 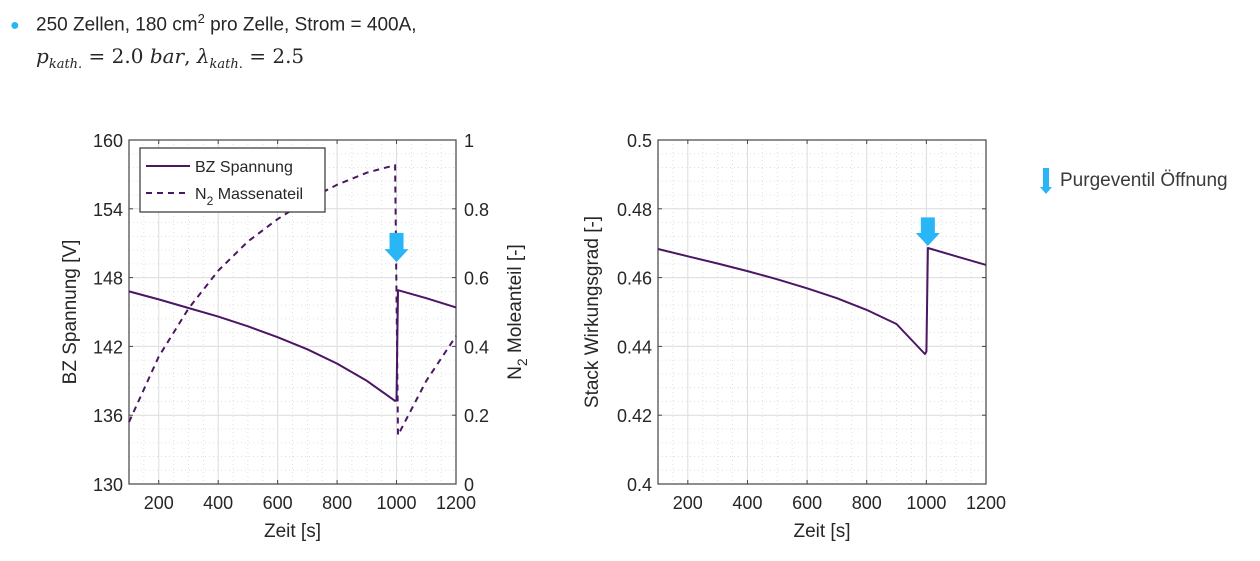 I want to click on series-line-stack-wirkungsgrad, so click(x=822, y=301).